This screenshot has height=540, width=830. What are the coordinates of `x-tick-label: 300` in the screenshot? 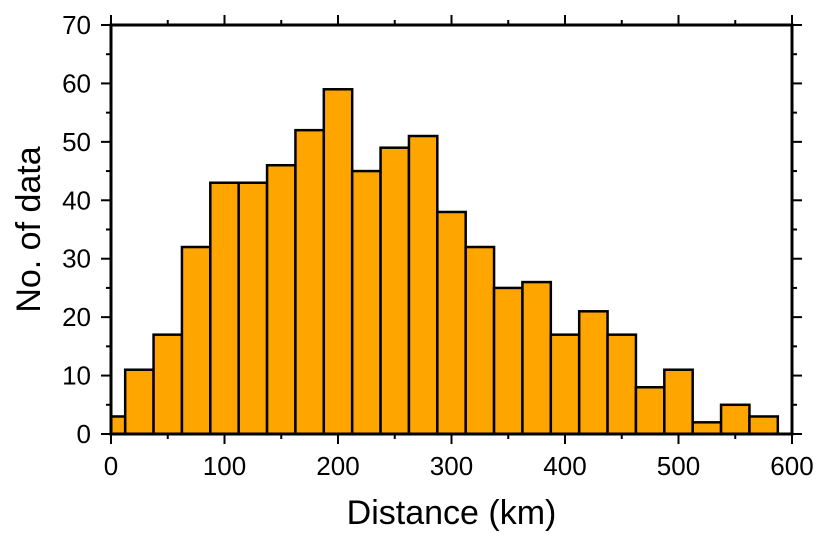 It's located at (451, 466).